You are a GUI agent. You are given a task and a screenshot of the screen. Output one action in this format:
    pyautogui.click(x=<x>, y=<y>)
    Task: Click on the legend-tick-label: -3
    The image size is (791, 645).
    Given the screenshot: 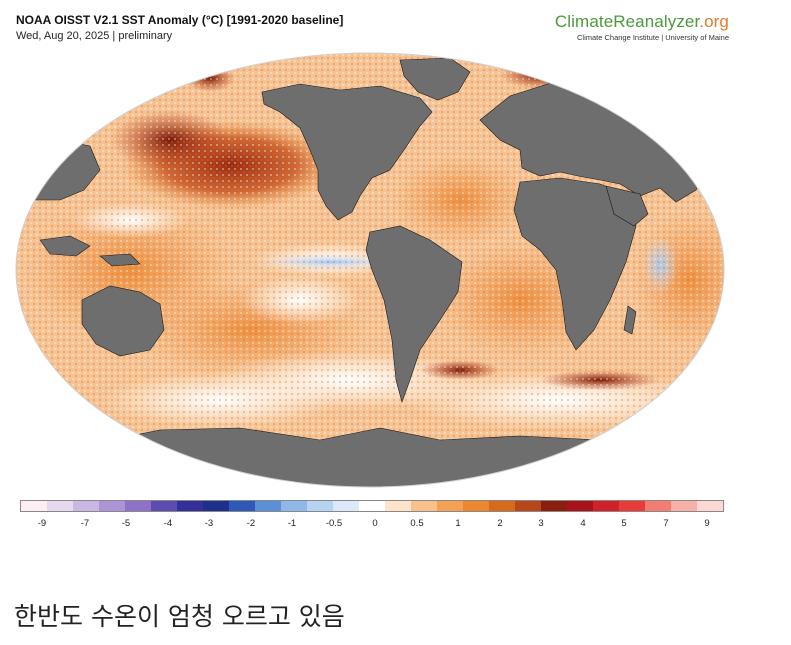 What is the action you would take?
    pyautogui.click(x=209, y=523)
    